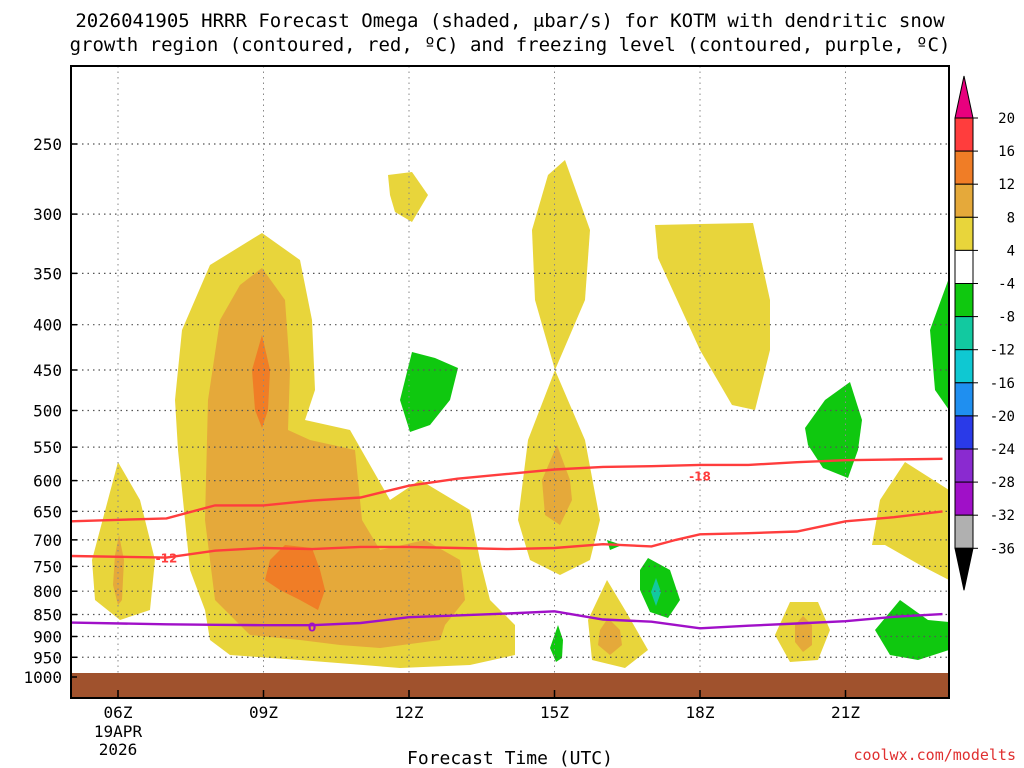 Image resolution: width=1024 pixels, height=768 pixels. Describe the element at coordinates (964, 569) in the screenshot. I see `colorbar-bottom-arrow` at that location.